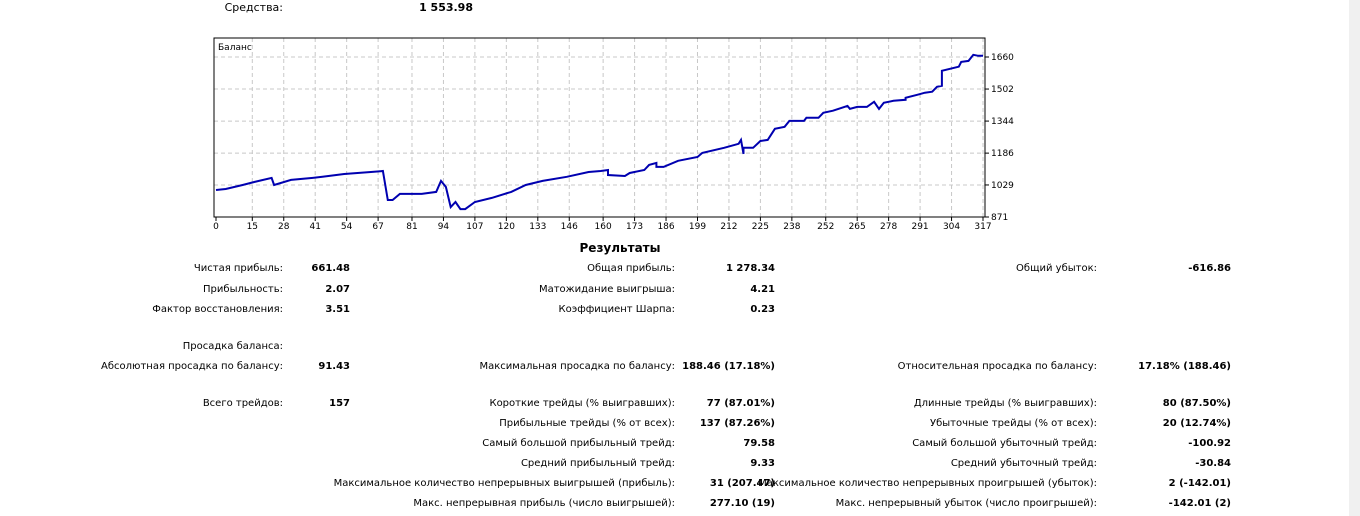  Describe the element at coordinates (411, 227) in the screenshot. I see `x-tick-label: 81` at that location.